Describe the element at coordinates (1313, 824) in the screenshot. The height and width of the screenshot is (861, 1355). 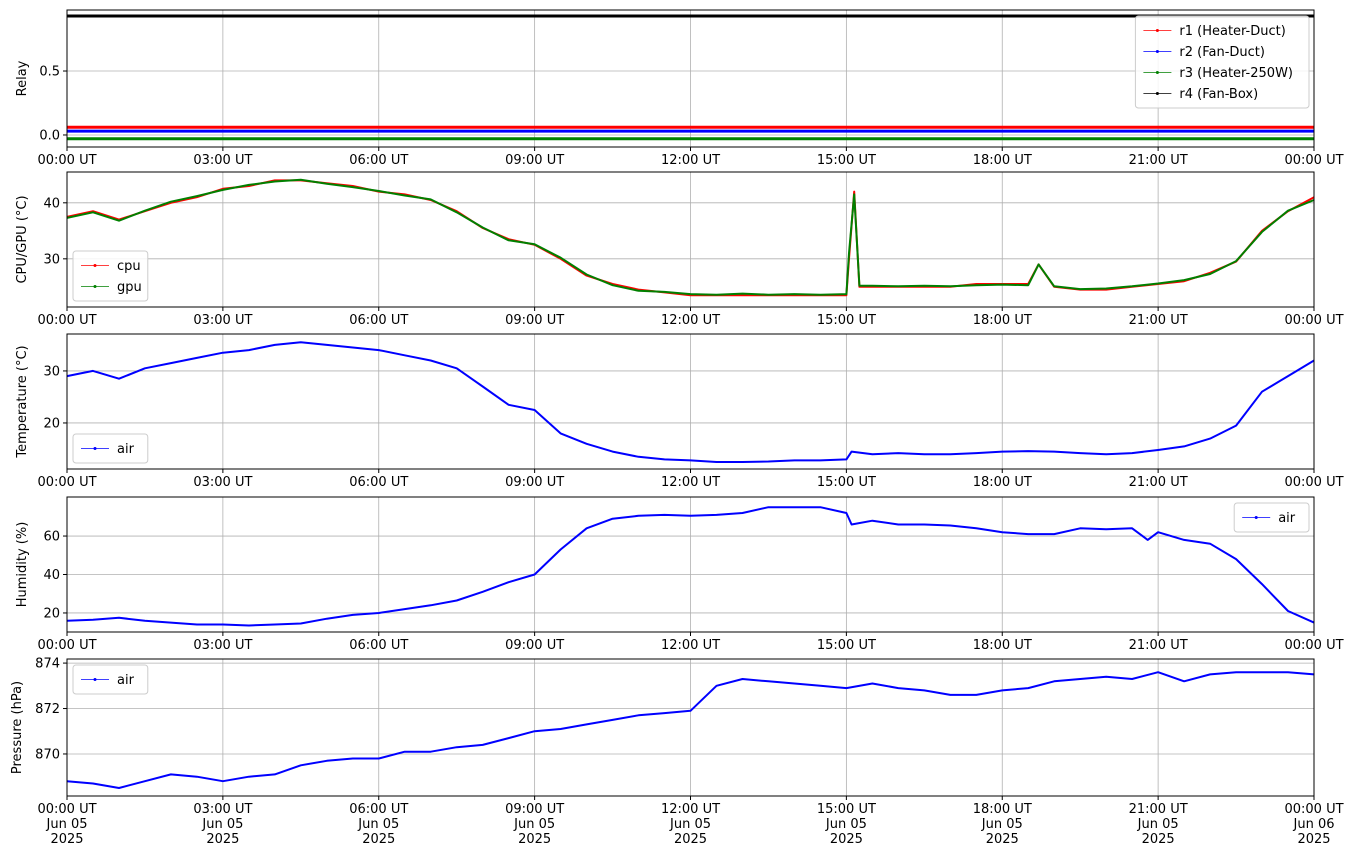
I see `x-tick-label: 00:00 UT Jun 06 2025` at that location.